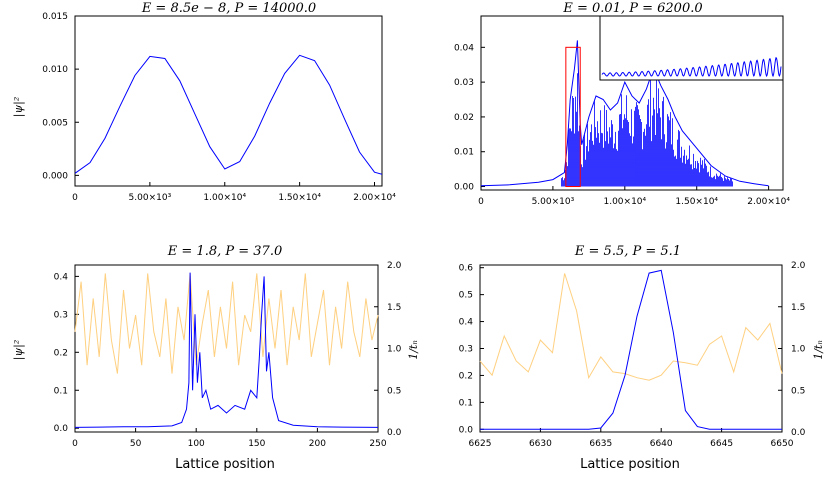 The width and height of the screenshot is (830, 498). I want to click on x-tick-label: 250, so click(377, 444).